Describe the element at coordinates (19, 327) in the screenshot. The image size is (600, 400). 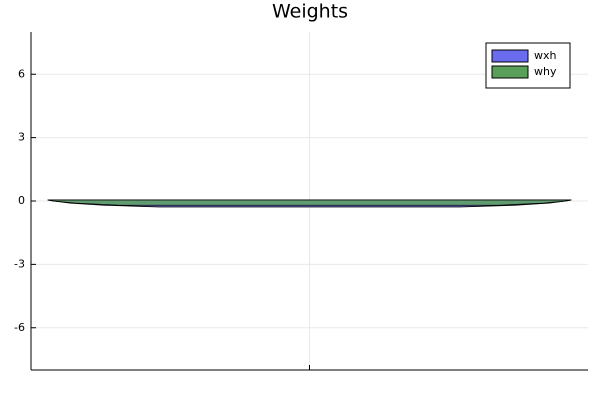
I see `y-tick-label: -6` at that location.